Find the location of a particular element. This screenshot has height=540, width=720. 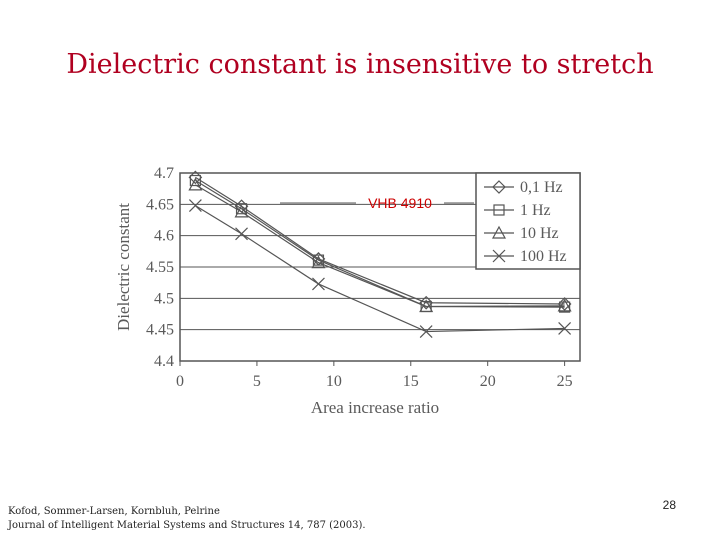

legend: 0,1 Hz 1 Hz 10 Hz 100 Hz is located at coordinates (528, 221).